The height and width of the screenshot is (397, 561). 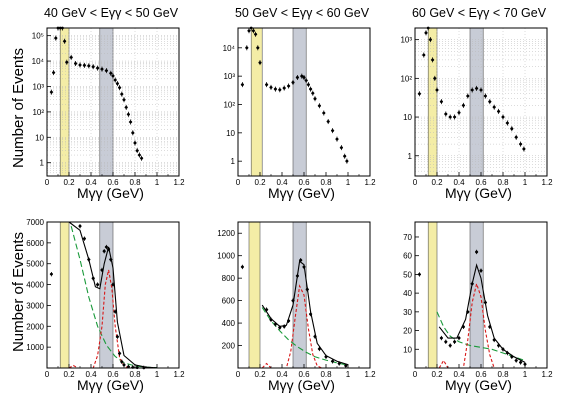 What do you see at coordinates (407, 331) in the screenshot?
I see `y-tick-label: 20` at bounding box center [407, 331].